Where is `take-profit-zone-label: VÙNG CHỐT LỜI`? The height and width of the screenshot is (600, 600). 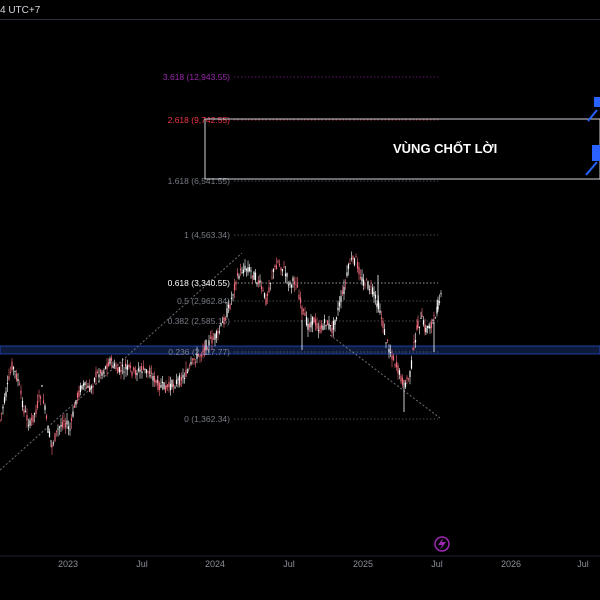 take-profit-zone-label: VÙNG CHỐT LỜI is located at coordinates (445, 148).